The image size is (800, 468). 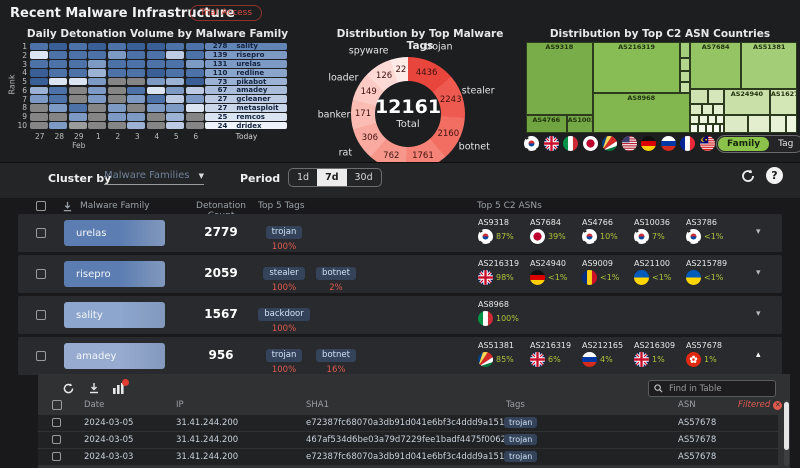 What do you see at coordinates (336, 273) in the screenshot?
I see `tag-chip: botnet` at bounding box center [336, 273].